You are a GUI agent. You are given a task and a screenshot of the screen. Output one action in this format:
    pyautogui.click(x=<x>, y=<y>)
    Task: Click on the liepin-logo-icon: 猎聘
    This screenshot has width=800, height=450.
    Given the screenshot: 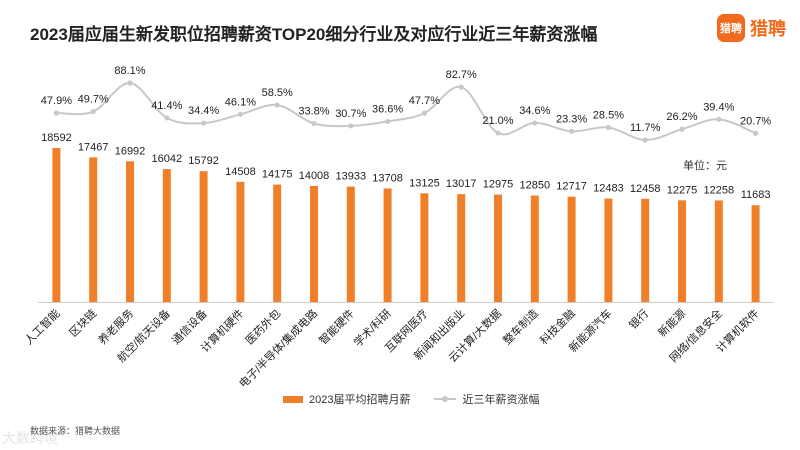 What is the action you would take?
    pyautogui.click(x=731, y=28)
    